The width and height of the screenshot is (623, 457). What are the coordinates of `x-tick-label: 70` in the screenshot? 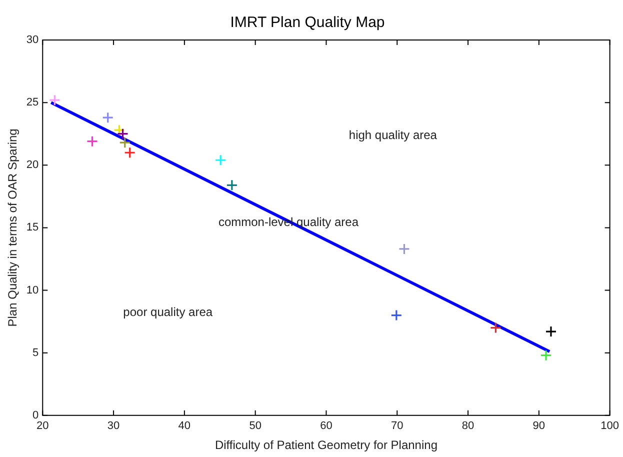 It's located at (397, 426).